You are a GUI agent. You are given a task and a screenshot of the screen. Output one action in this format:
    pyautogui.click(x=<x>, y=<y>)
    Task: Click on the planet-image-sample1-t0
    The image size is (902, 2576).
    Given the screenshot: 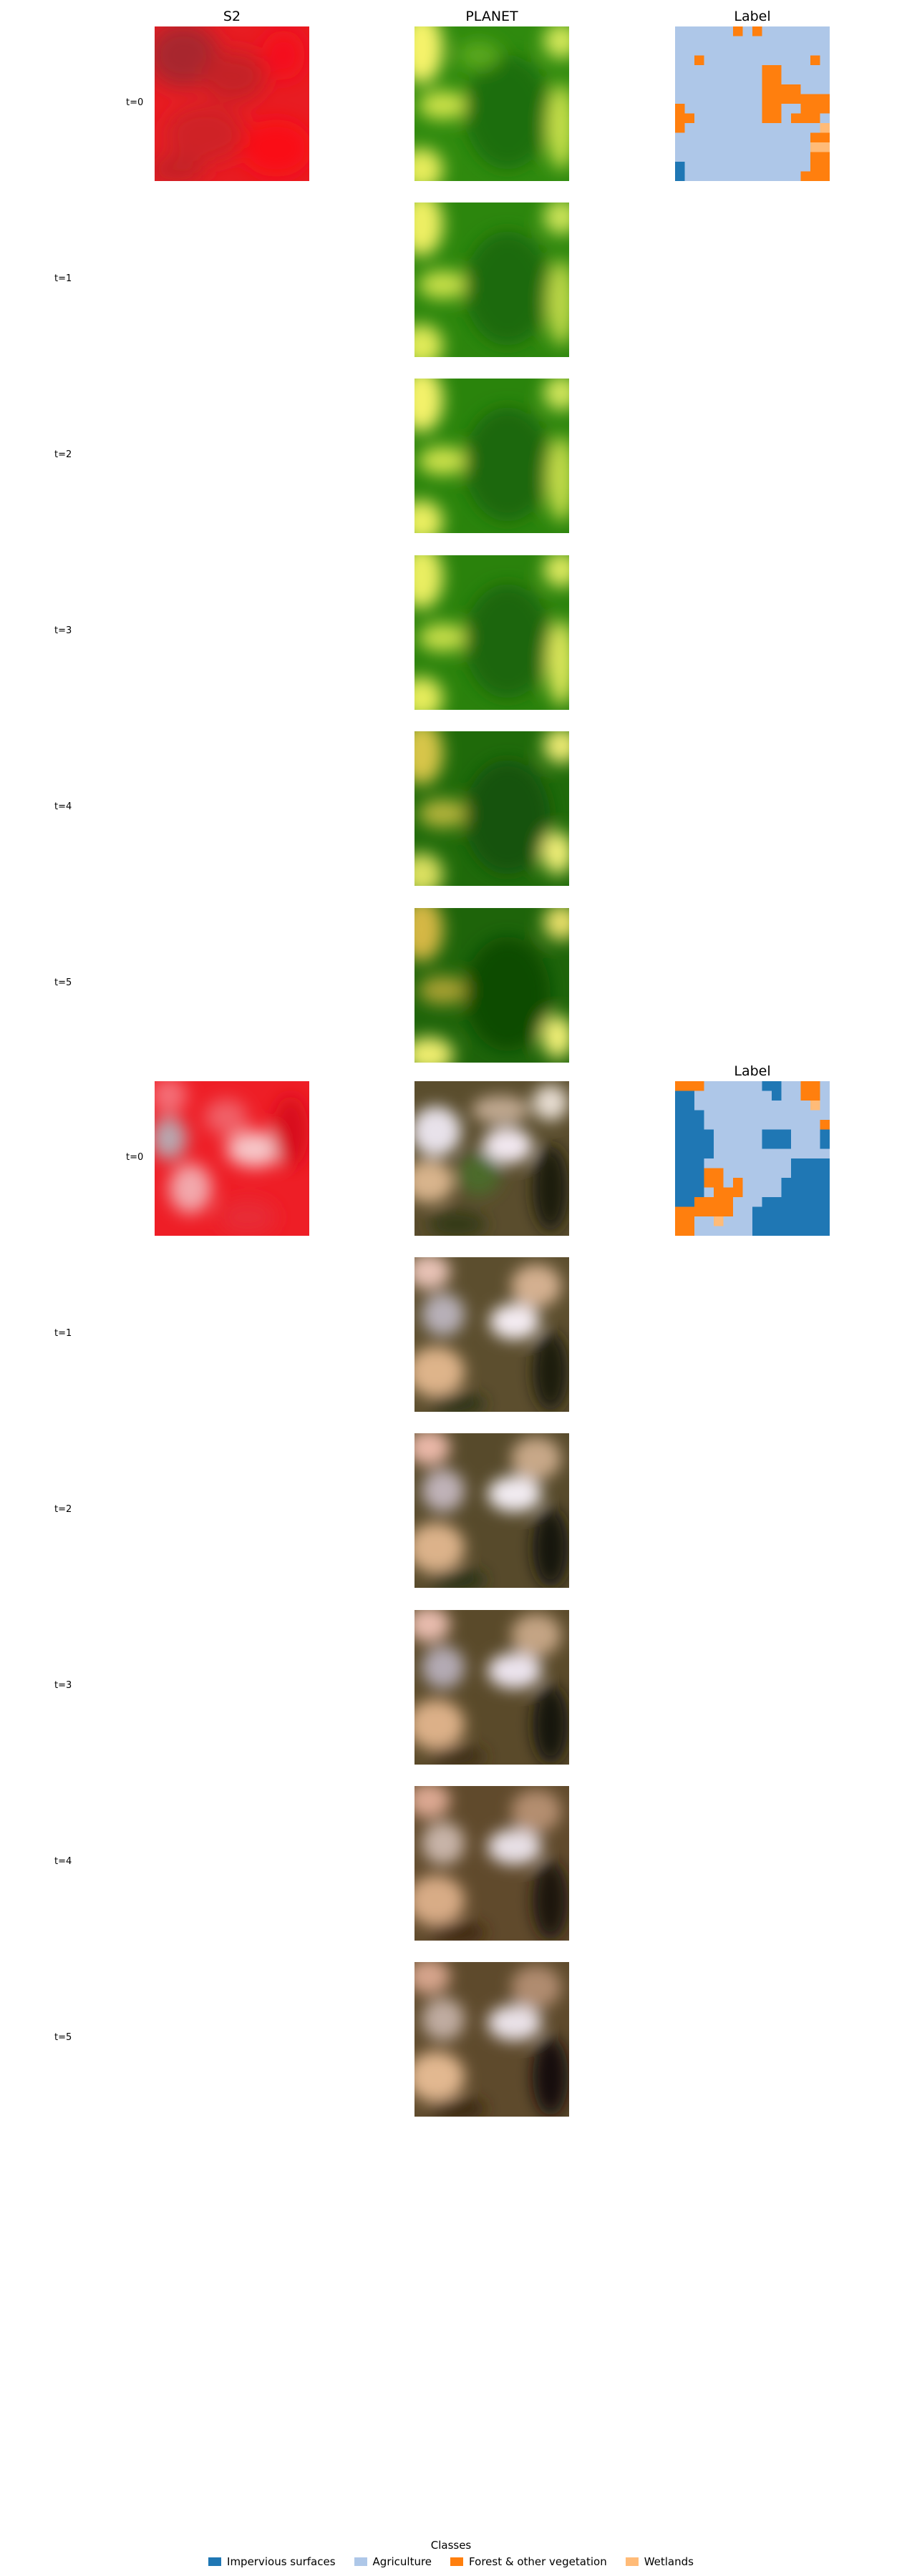 What is the action you would take?
    pyautogui.click(x=492, y=103)
    